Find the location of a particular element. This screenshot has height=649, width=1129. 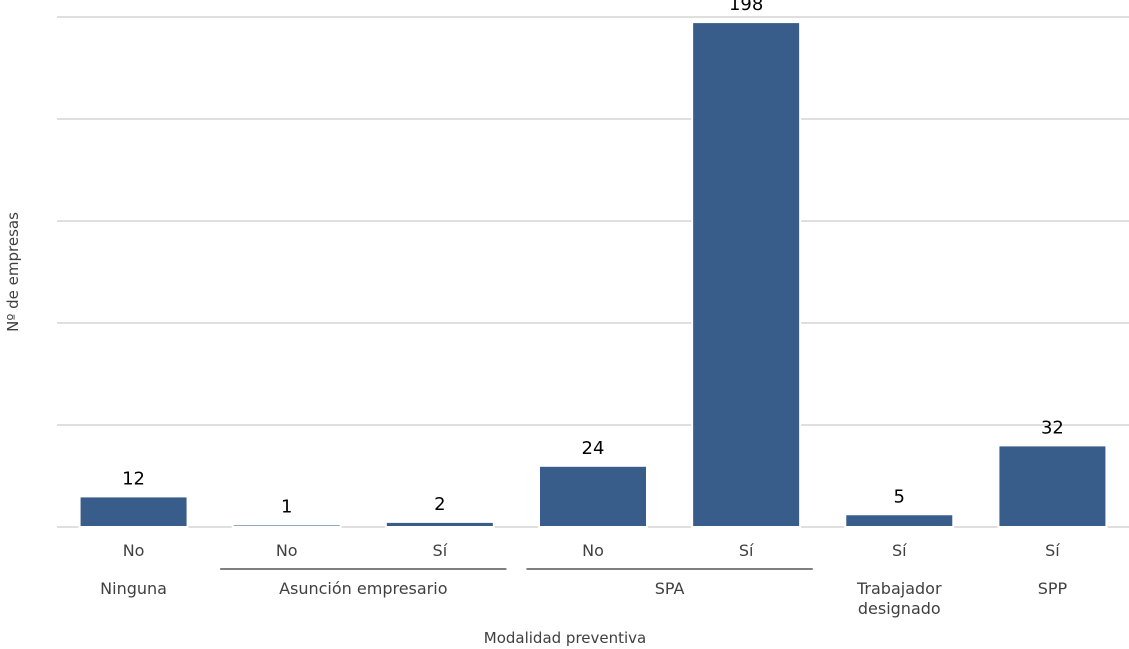

category-tick-labels: No No Sí No Sí Sí Sí is located at coordinates (592, 550).